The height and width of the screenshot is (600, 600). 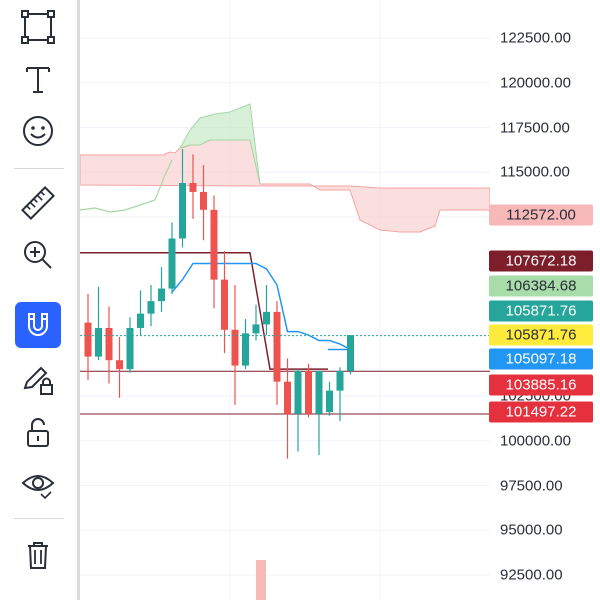 I want to click on rectangle-icon, so click(x=38, y=27).